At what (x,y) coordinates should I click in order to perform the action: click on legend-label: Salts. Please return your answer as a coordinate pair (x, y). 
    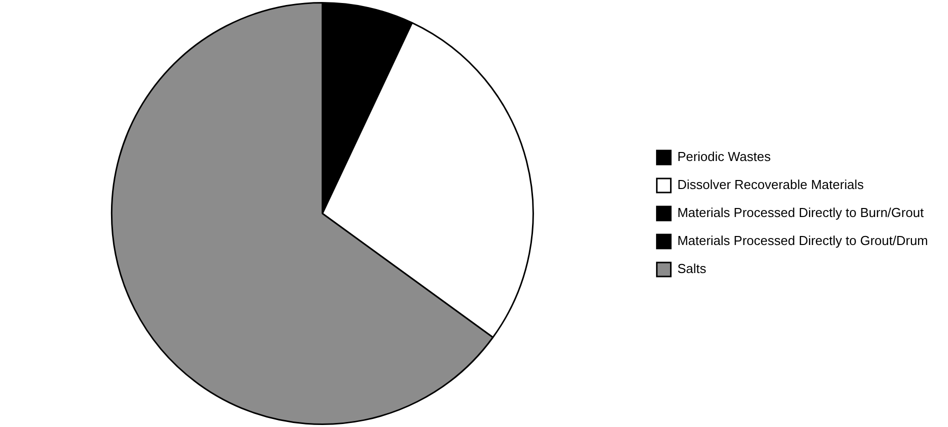
    Looking at the image, I should click on (692, 268).